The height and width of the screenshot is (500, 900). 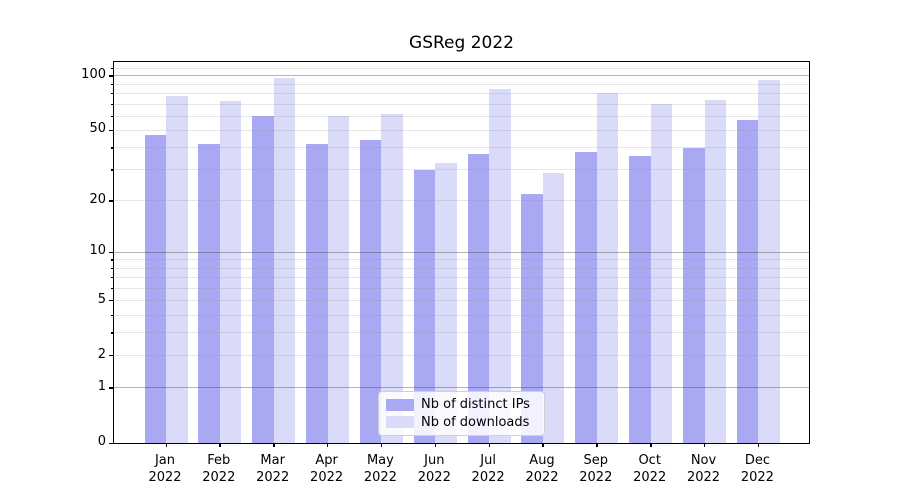 What do you see at coordinates (165, 460) in the screenshot?
I see `month-label: Jan` at bounding box center [165, 460].